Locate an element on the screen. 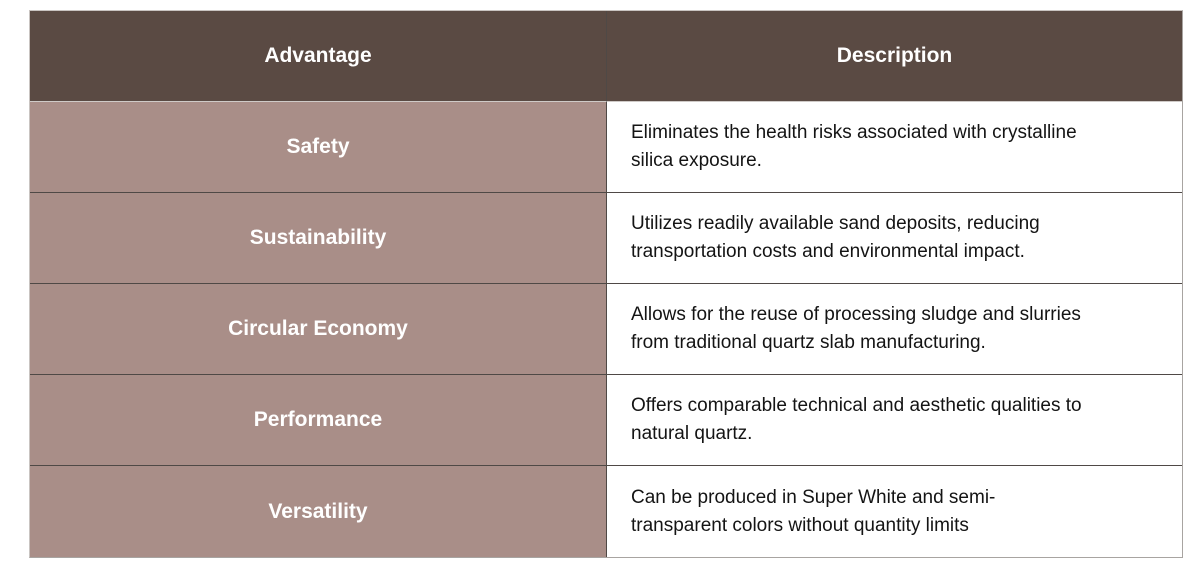  advantage-label: Circular Economy is located at coordinates (318, 328).